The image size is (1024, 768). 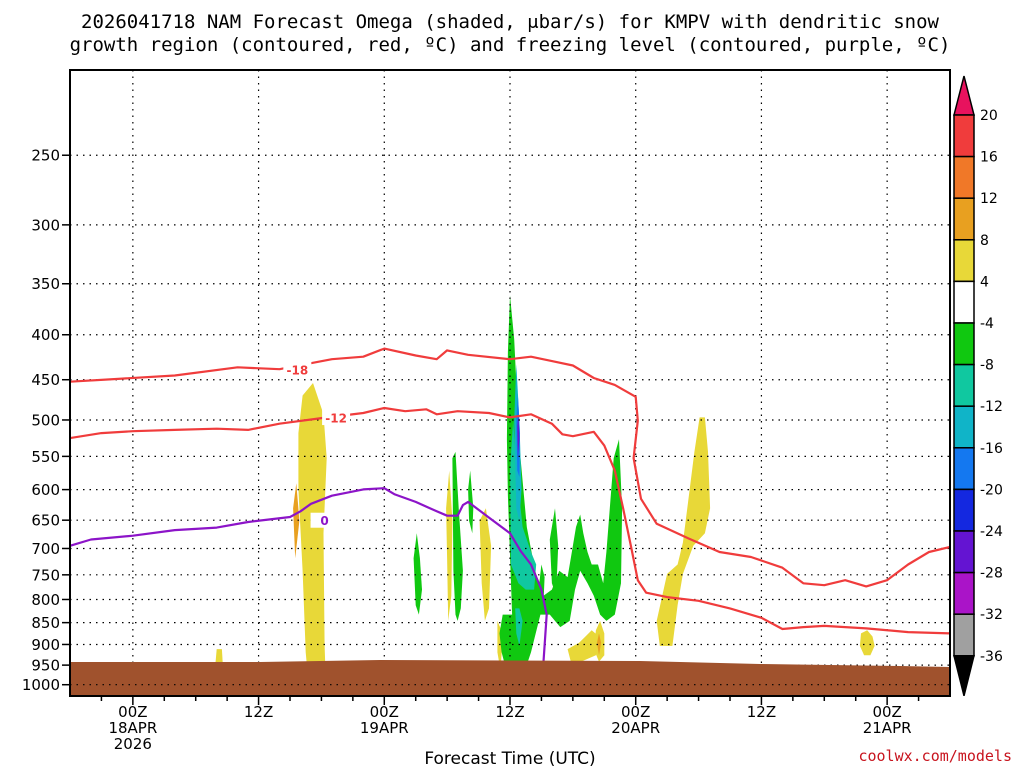 What do you see at coordinates (509, 758) in the screenshot?
I see `x-axis-title: Forecast Time (UTC)` at bounding box center [509, 758].